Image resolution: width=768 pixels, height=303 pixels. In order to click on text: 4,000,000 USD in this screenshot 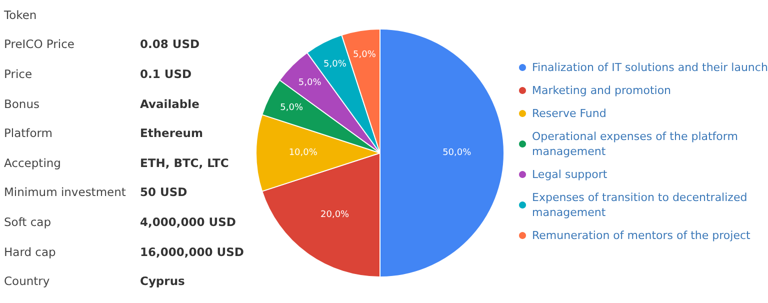, I will do `click(188, 221)`.